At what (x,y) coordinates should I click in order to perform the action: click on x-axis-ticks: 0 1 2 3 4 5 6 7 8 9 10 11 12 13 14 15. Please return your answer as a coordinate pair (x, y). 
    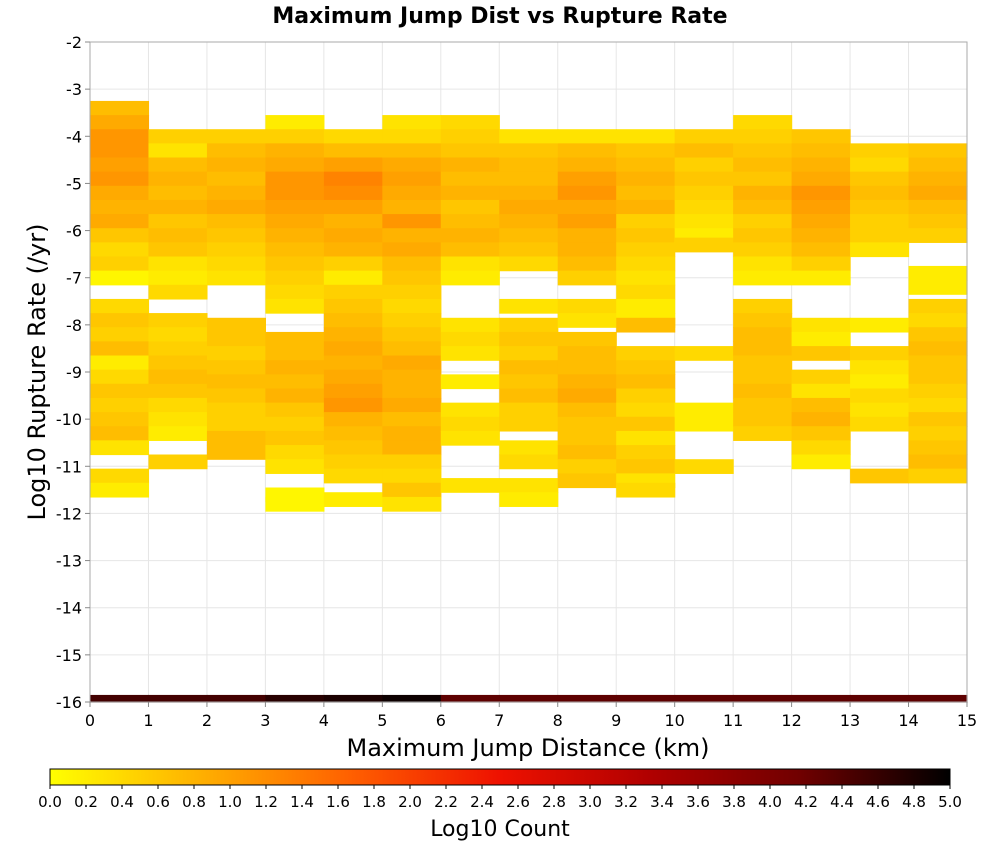
    Looking at the image, I should click on (531, 716).